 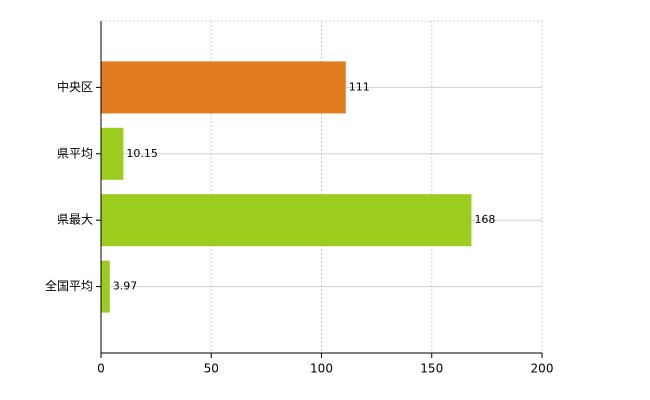 What do you see at coordinates (125, 286) in the screenshot?
I see `value-label: 3.97` at bounding box center [125, 286].